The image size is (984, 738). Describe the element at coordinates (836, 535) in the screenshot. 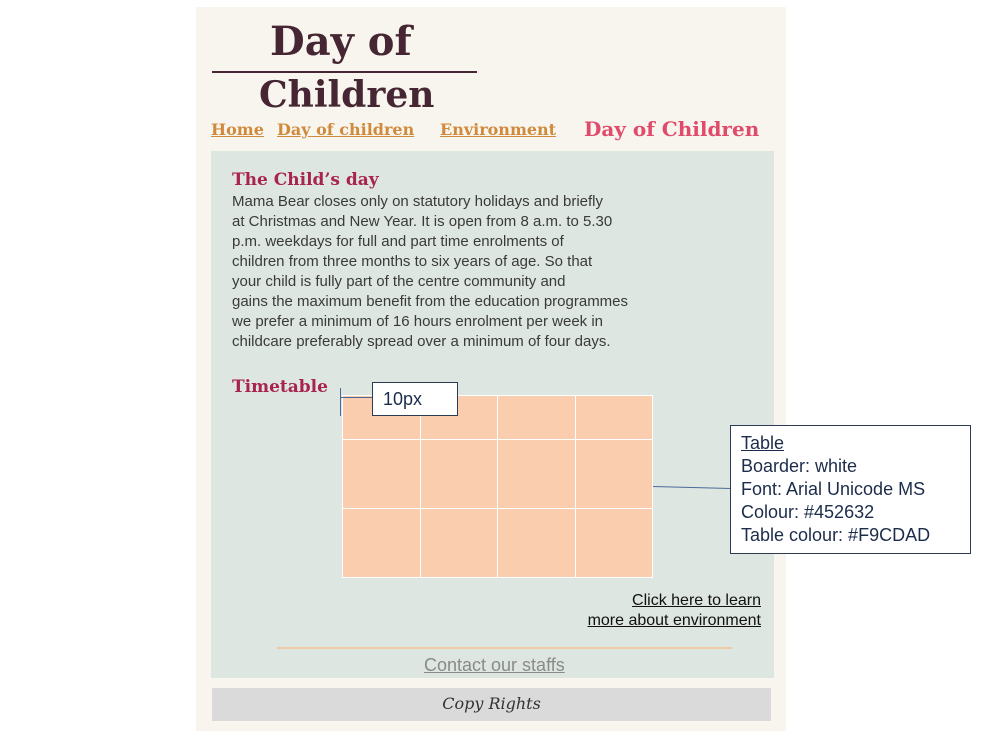

I see `table-spec-table-colour: Table colour: #F9CDAD` at that location.